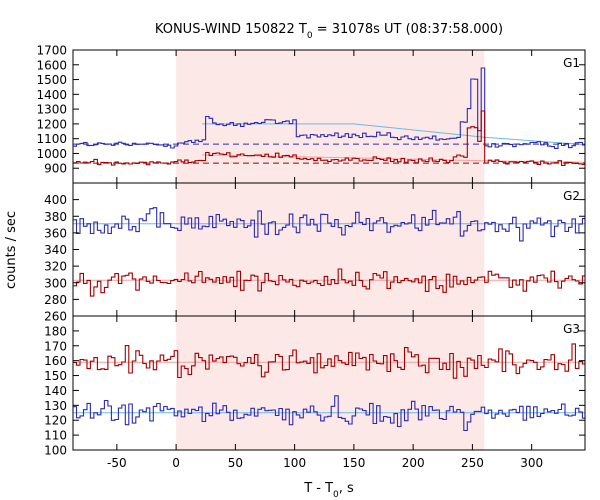 The image size is (600, 500). What do you see at coordinates (55, 250) in the screenshot?
I see `y-tick-label: 340` at bounding box center [55, 250].